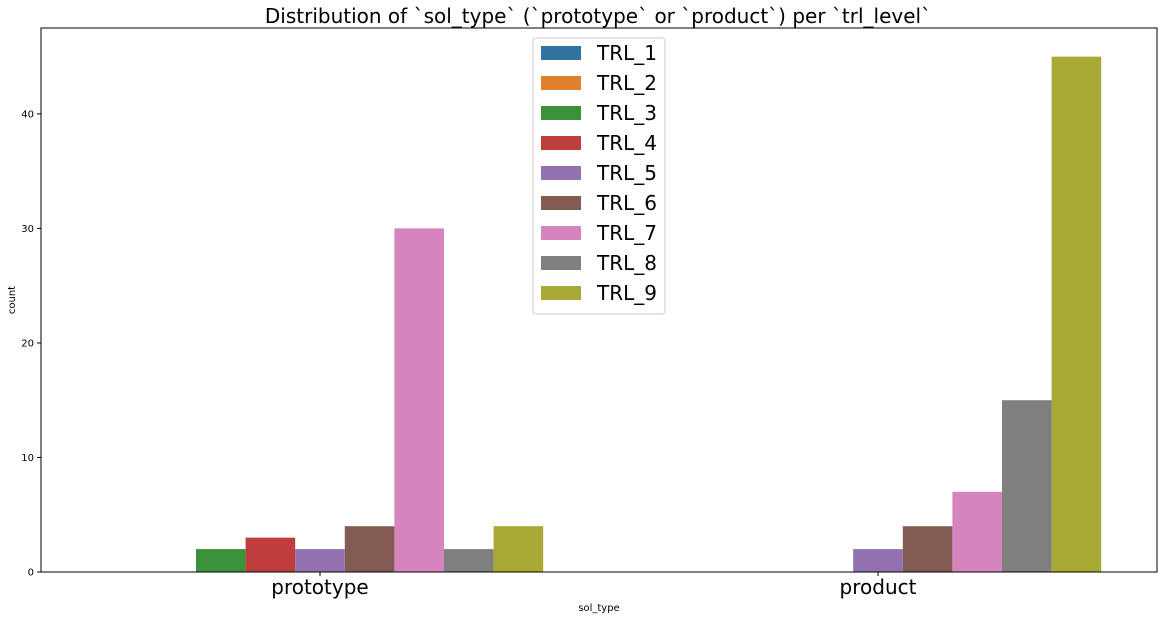  I want to click on legend-label-trl-2: TRL_2, so click(626, 83).